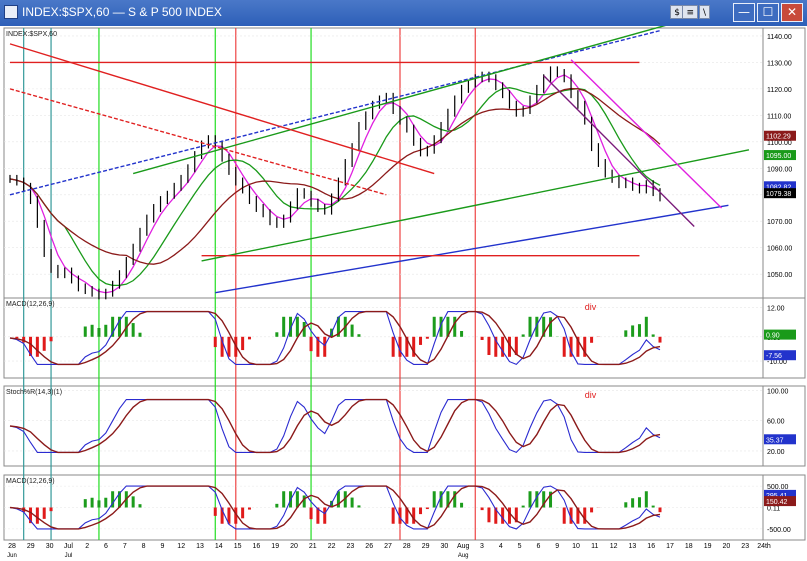  I want to click on trendline-blue-support, so click(472, 249).